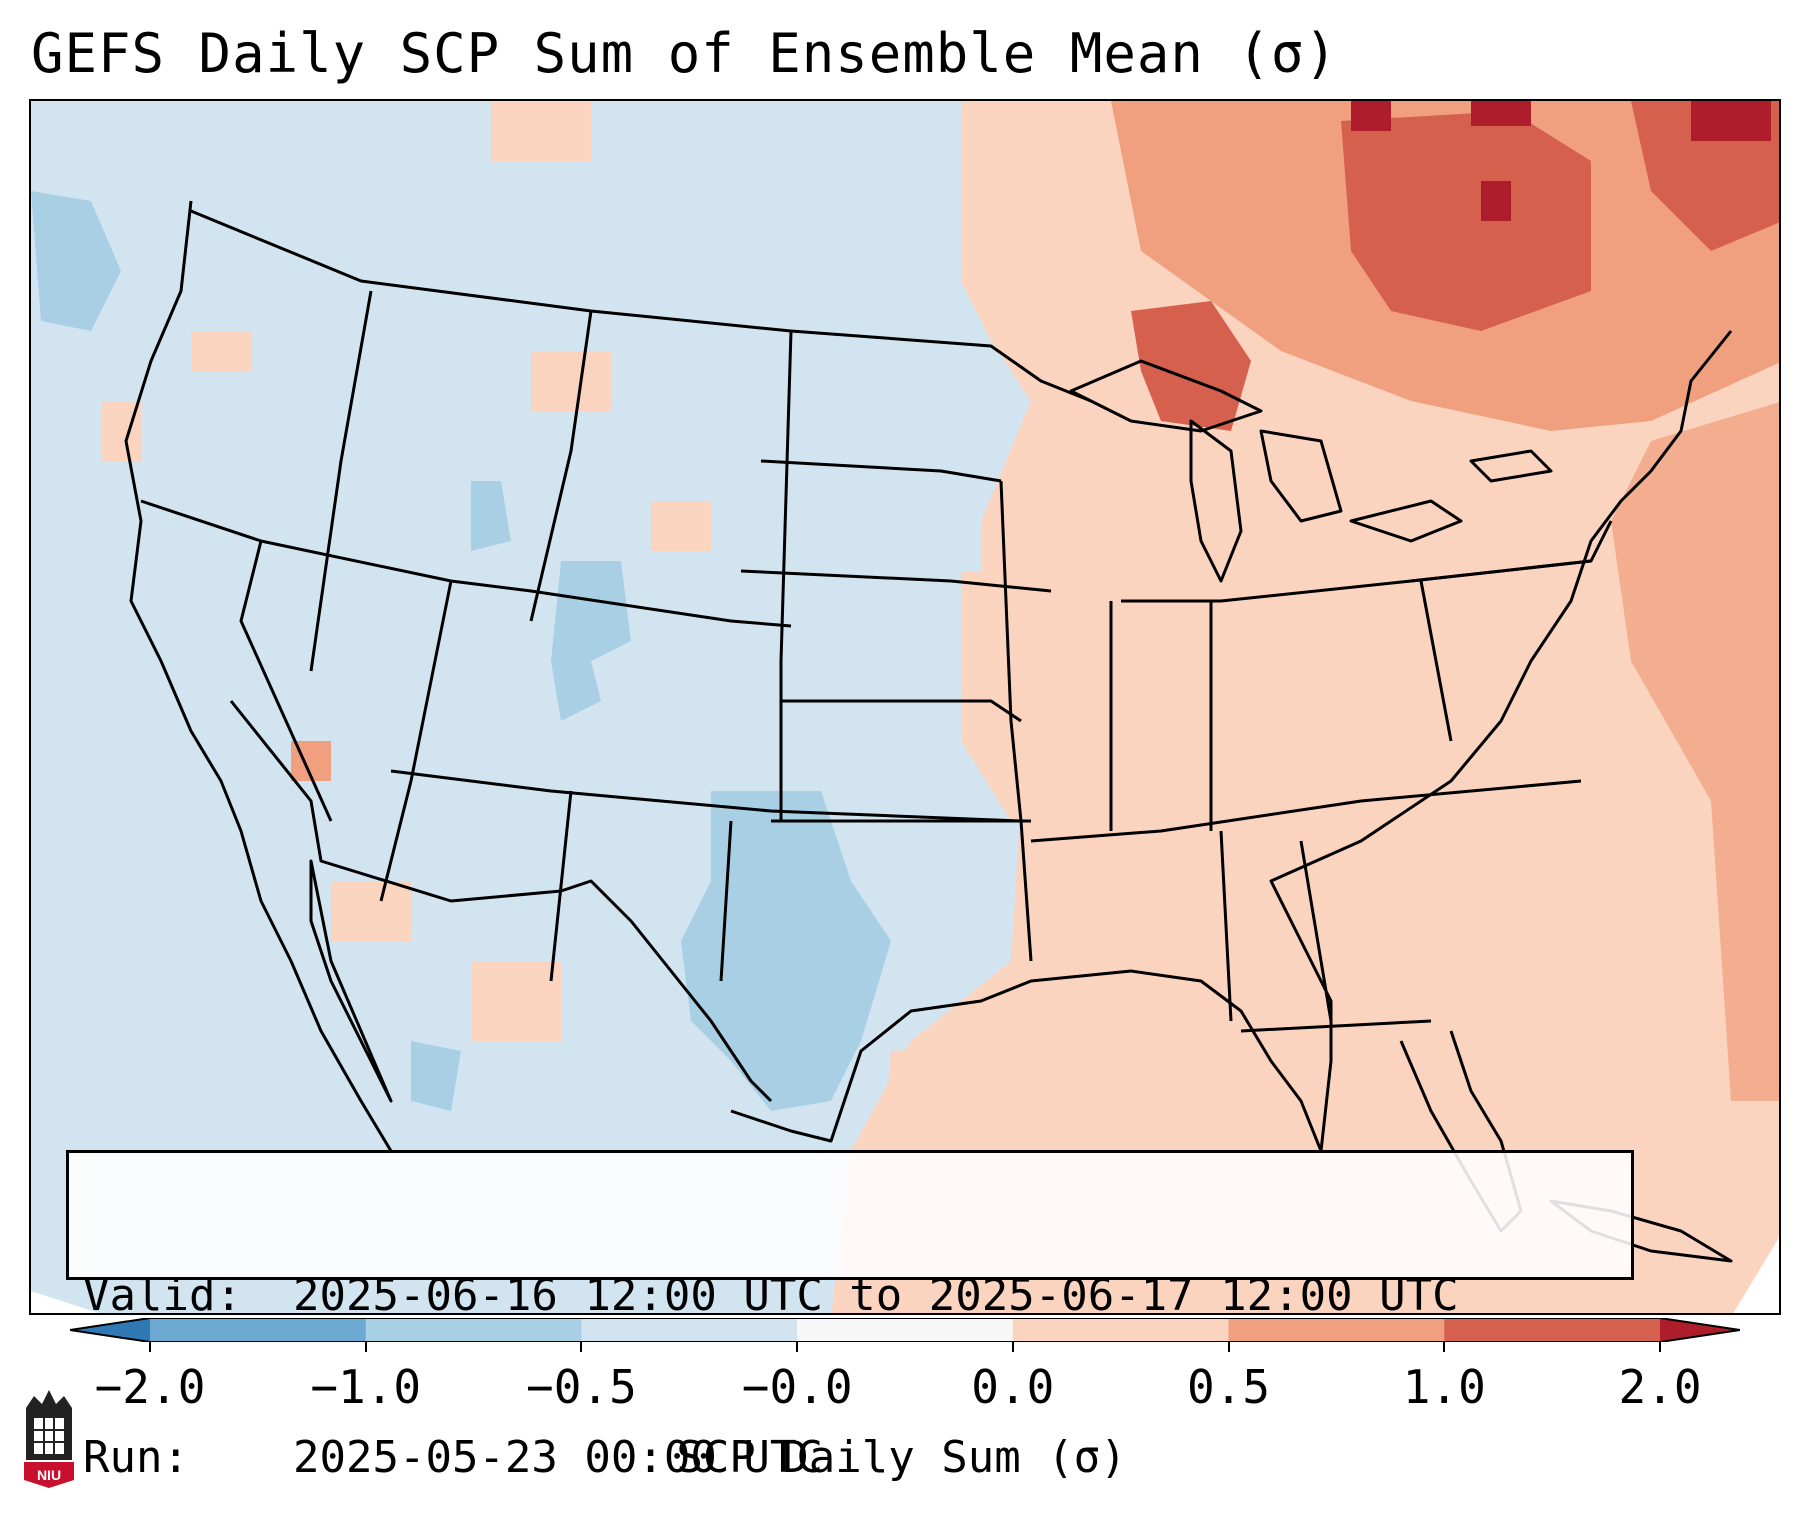  What do you see at coordinates (558, 1457) in the screenshot?
I see `run-value: 2025-05-23 00:00 UTC` at bounding box center [558, 1457].